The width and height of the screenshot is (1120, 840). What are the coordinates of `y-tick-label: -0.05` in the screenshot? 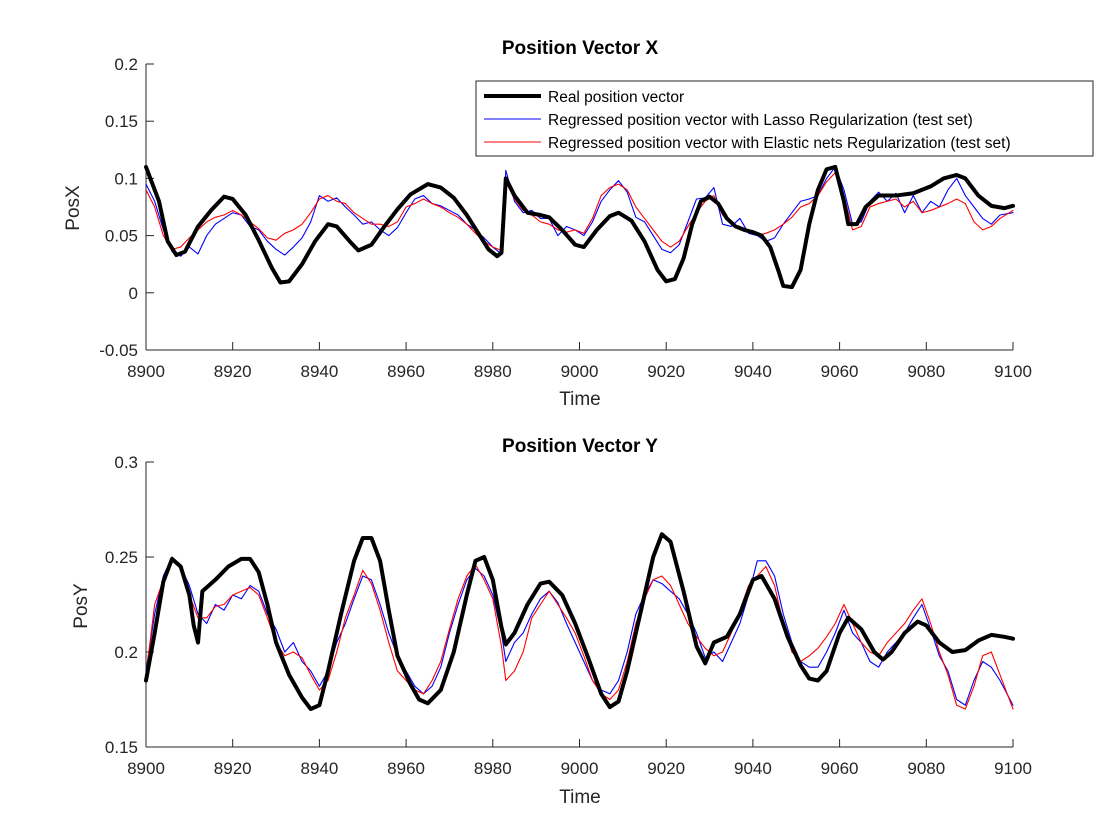 It's located at (118, 350).